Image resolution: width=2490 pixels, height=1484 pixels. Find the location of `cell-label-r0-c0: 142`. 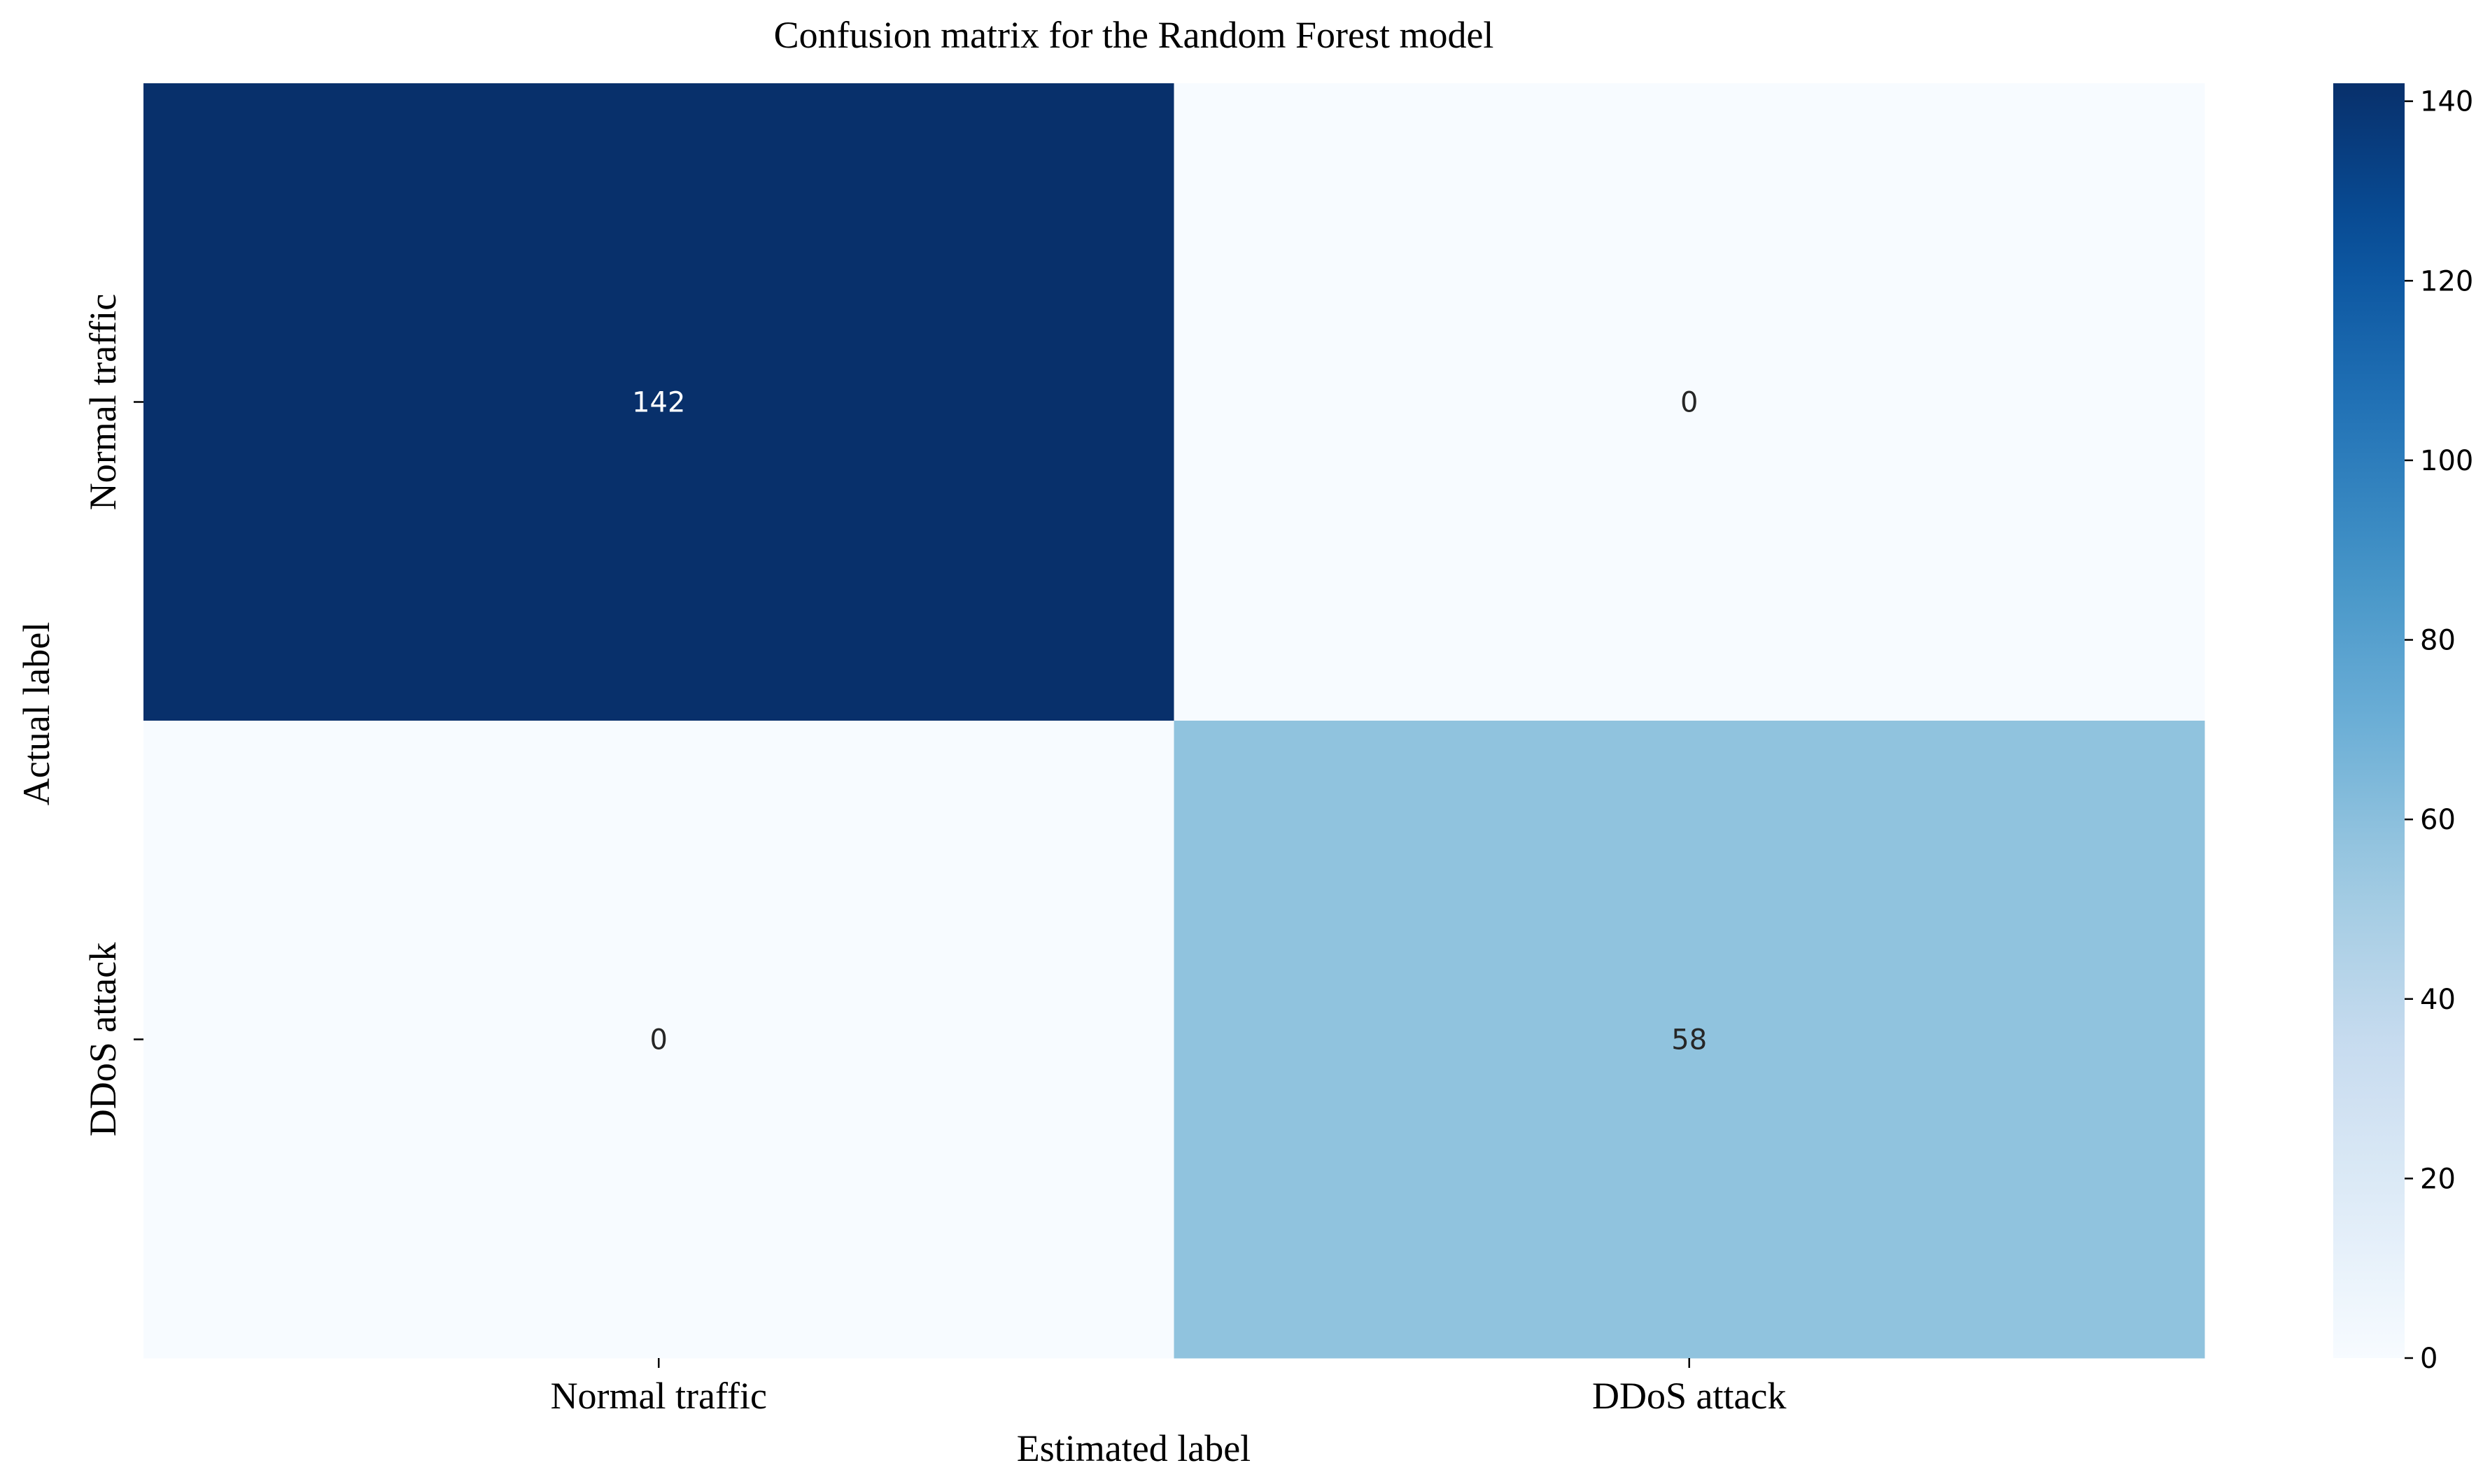

cell-label-r0-c0: 142 is located at coordinates (658, 403).